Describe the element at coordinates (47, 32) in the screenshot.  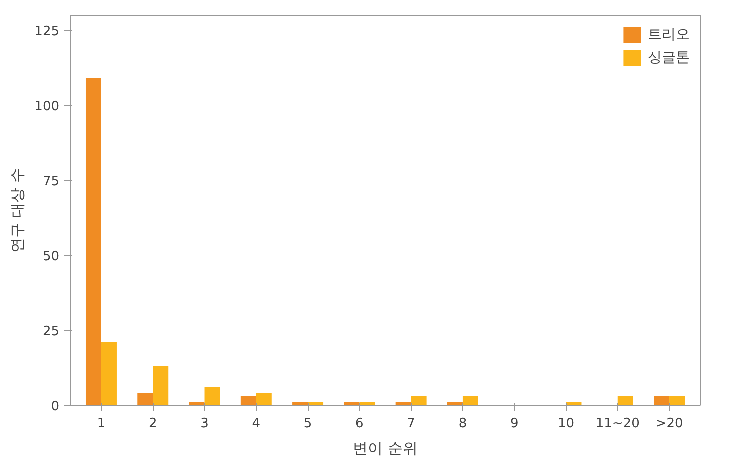
I see `y-tick-label: 125` at that location.